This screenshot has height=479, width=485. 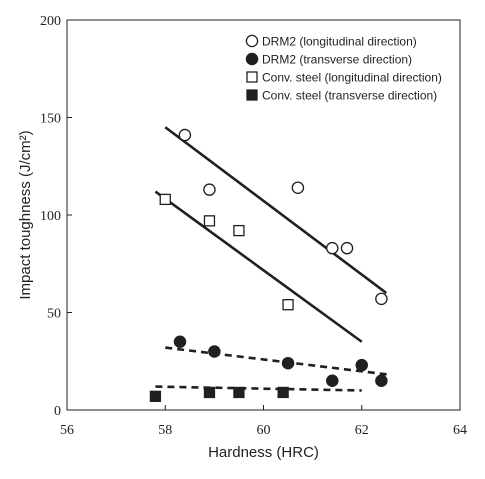 What do you see at coordinates (50, 119) in the screenshot?
I see `y-tick-label: 150` at bounding box center [50, 119].